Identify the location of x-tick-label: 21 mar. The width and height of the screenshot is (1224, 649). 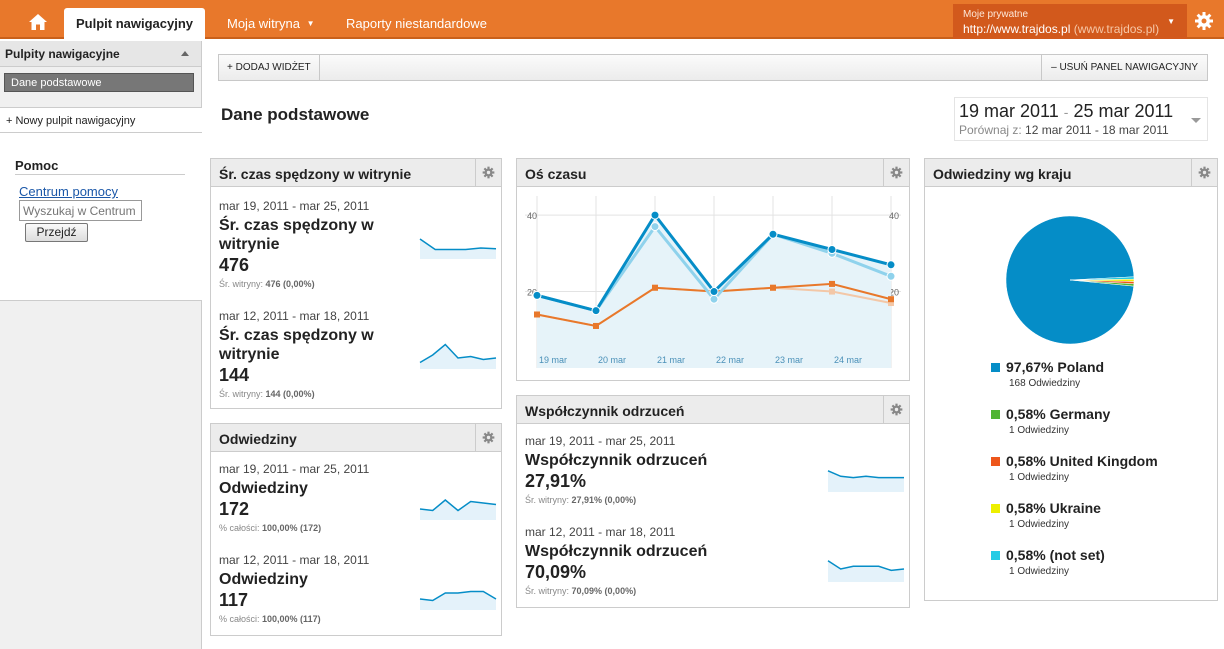
(671, 360).